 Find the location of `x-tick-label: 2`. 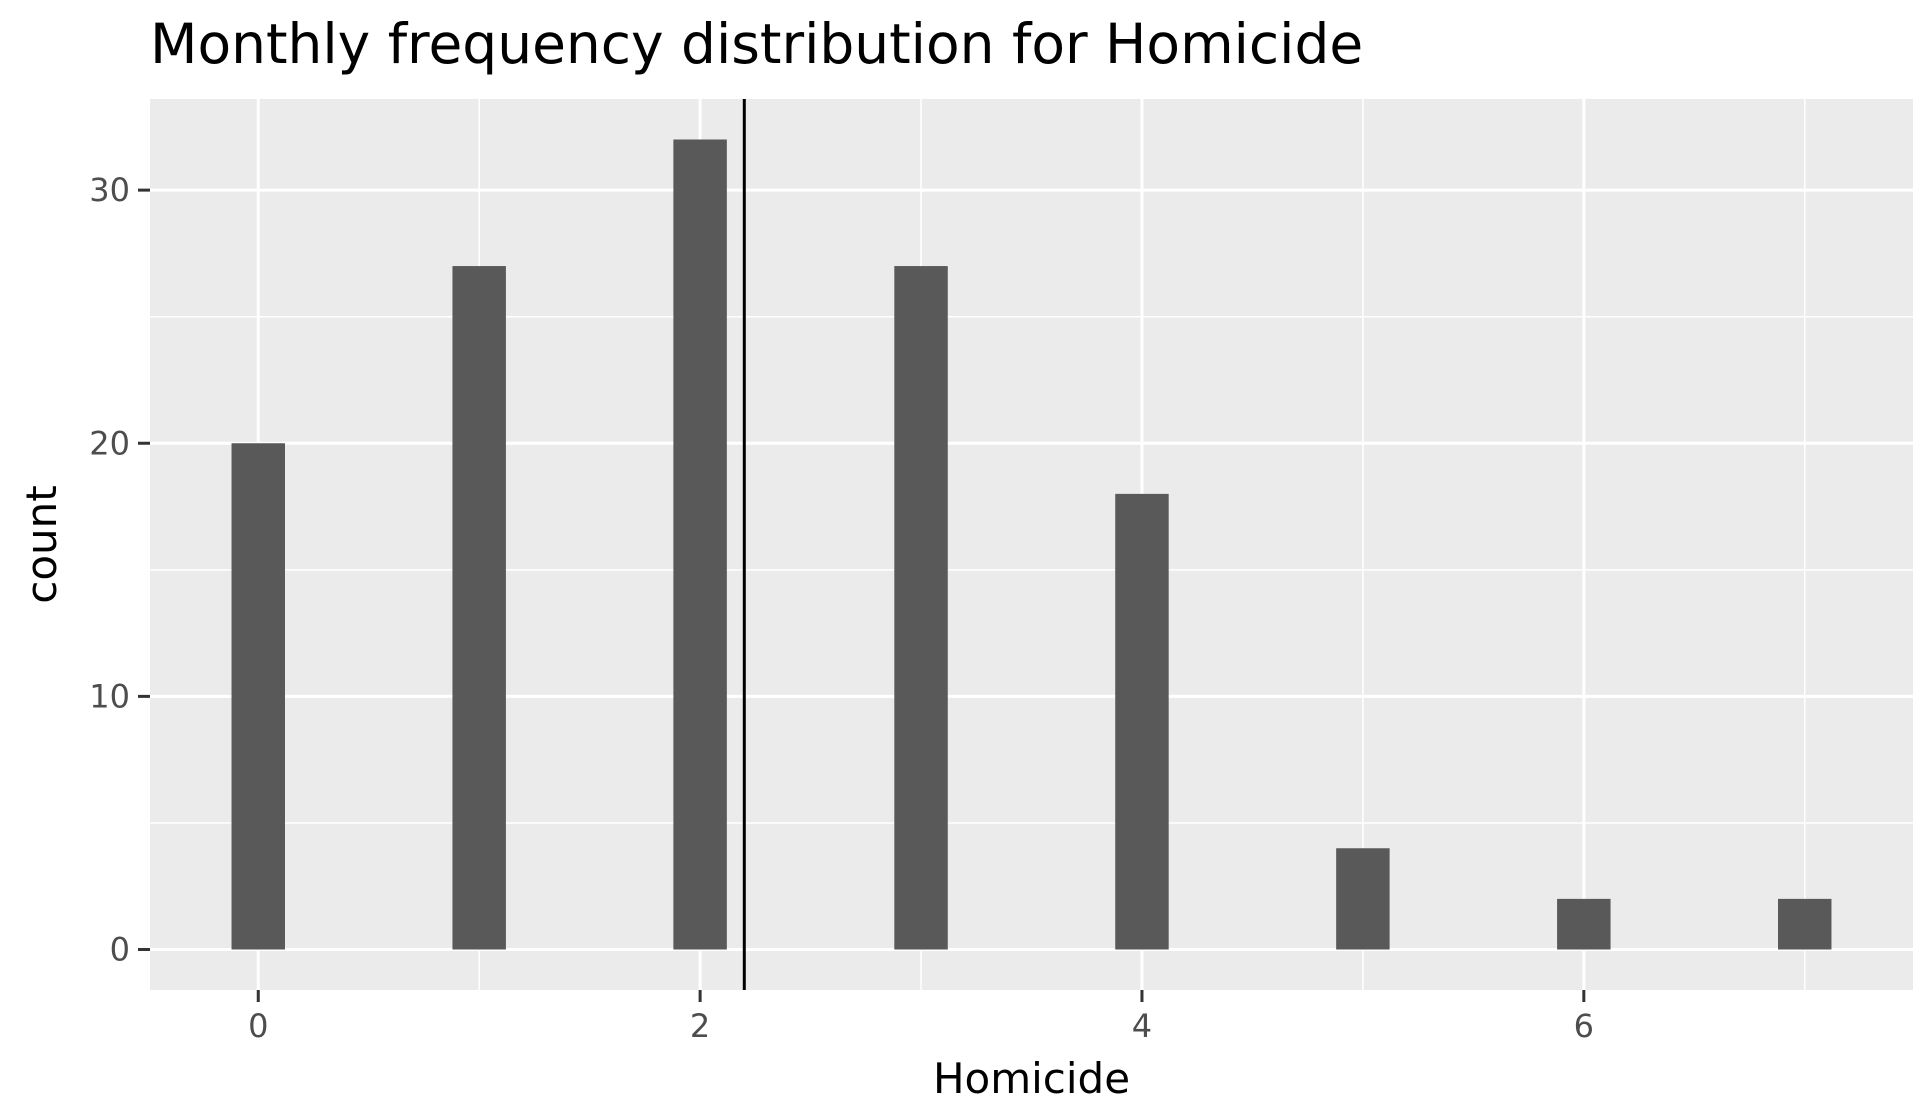

x-tick-label: 2 is located at coordinates (700, 1026).